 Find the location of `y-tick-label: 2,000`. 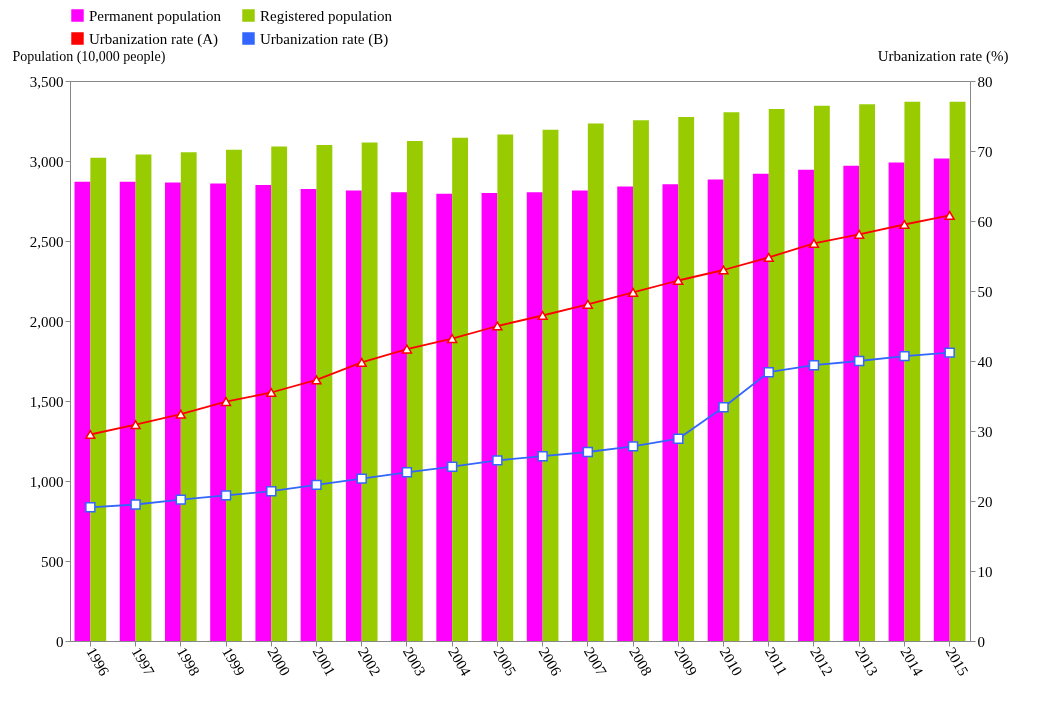

y-tick-label: 2,000 is located at coordinates (46, 321).